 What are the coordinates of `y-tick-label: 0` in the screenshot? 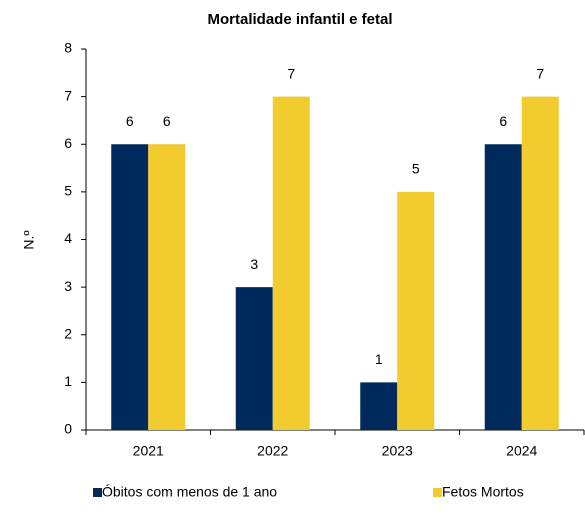 It's located at (68, 429).